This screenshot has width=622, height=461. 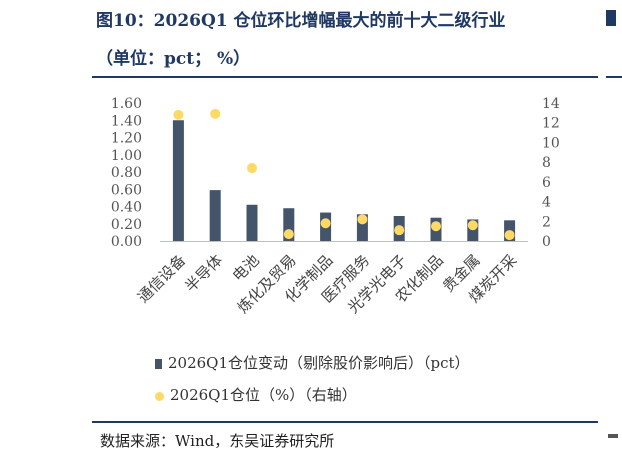 I want to click on y-left-tick-label: 0.60, so click(x=126, y=190).